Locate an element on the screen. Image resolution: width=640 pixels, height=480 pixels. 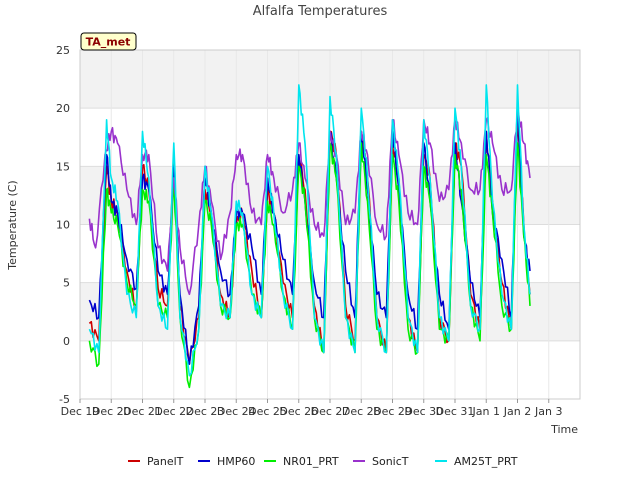
legend-item: HMP60 is located at coordinates (226, 461).